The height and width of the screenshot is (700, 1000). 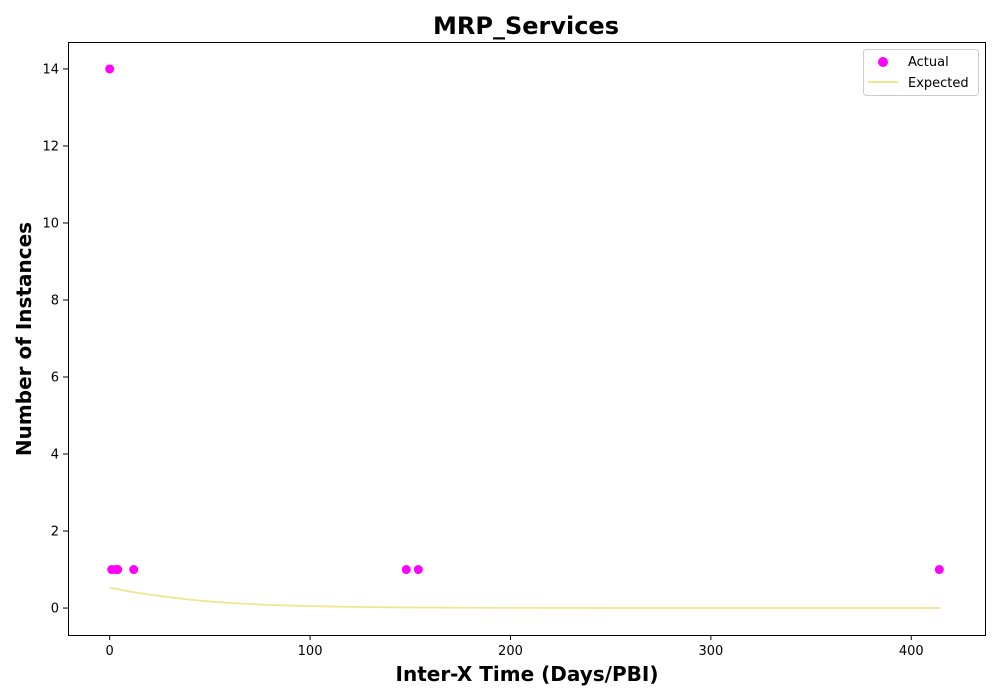 What do you see at coordinates (55, 300) in the screenshot?
I see `y-tick-label: 8` at bounding box center [55, 300].